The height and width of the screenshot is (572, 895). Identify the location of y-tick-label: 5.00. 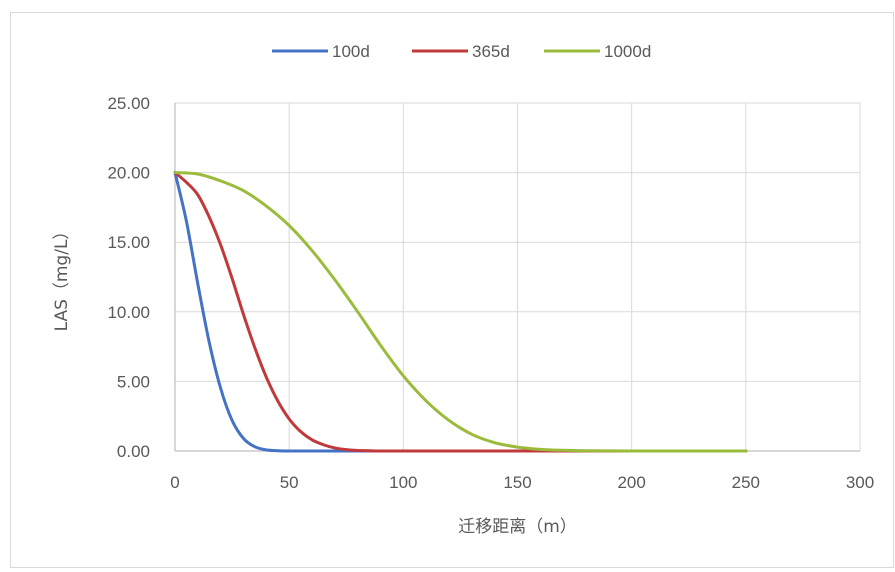
(133, 381).